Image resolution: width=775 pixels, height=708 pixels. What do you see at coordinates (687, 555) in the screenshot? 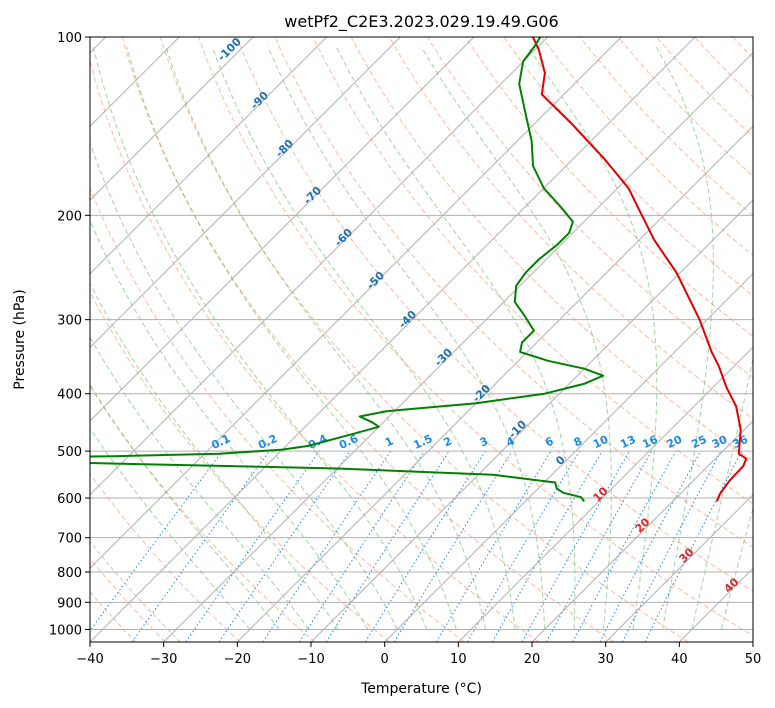
I see `dry-adiabat-label: 30` at bounding box center [687, 555].